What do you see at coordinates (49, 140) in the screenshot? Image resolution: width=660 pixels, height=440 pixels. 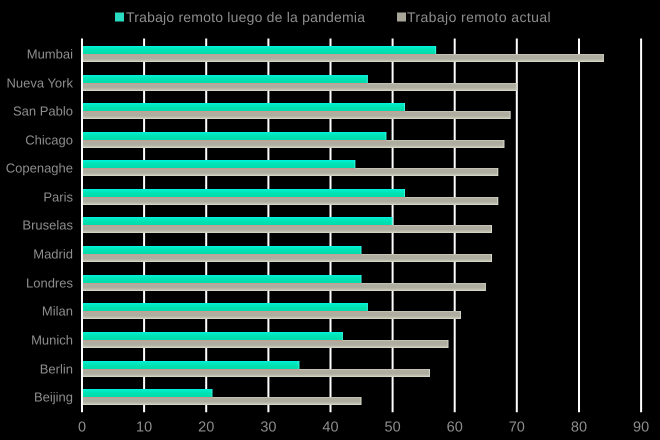 I see `svg-text: Chicago` at bounding box center [49, 140].